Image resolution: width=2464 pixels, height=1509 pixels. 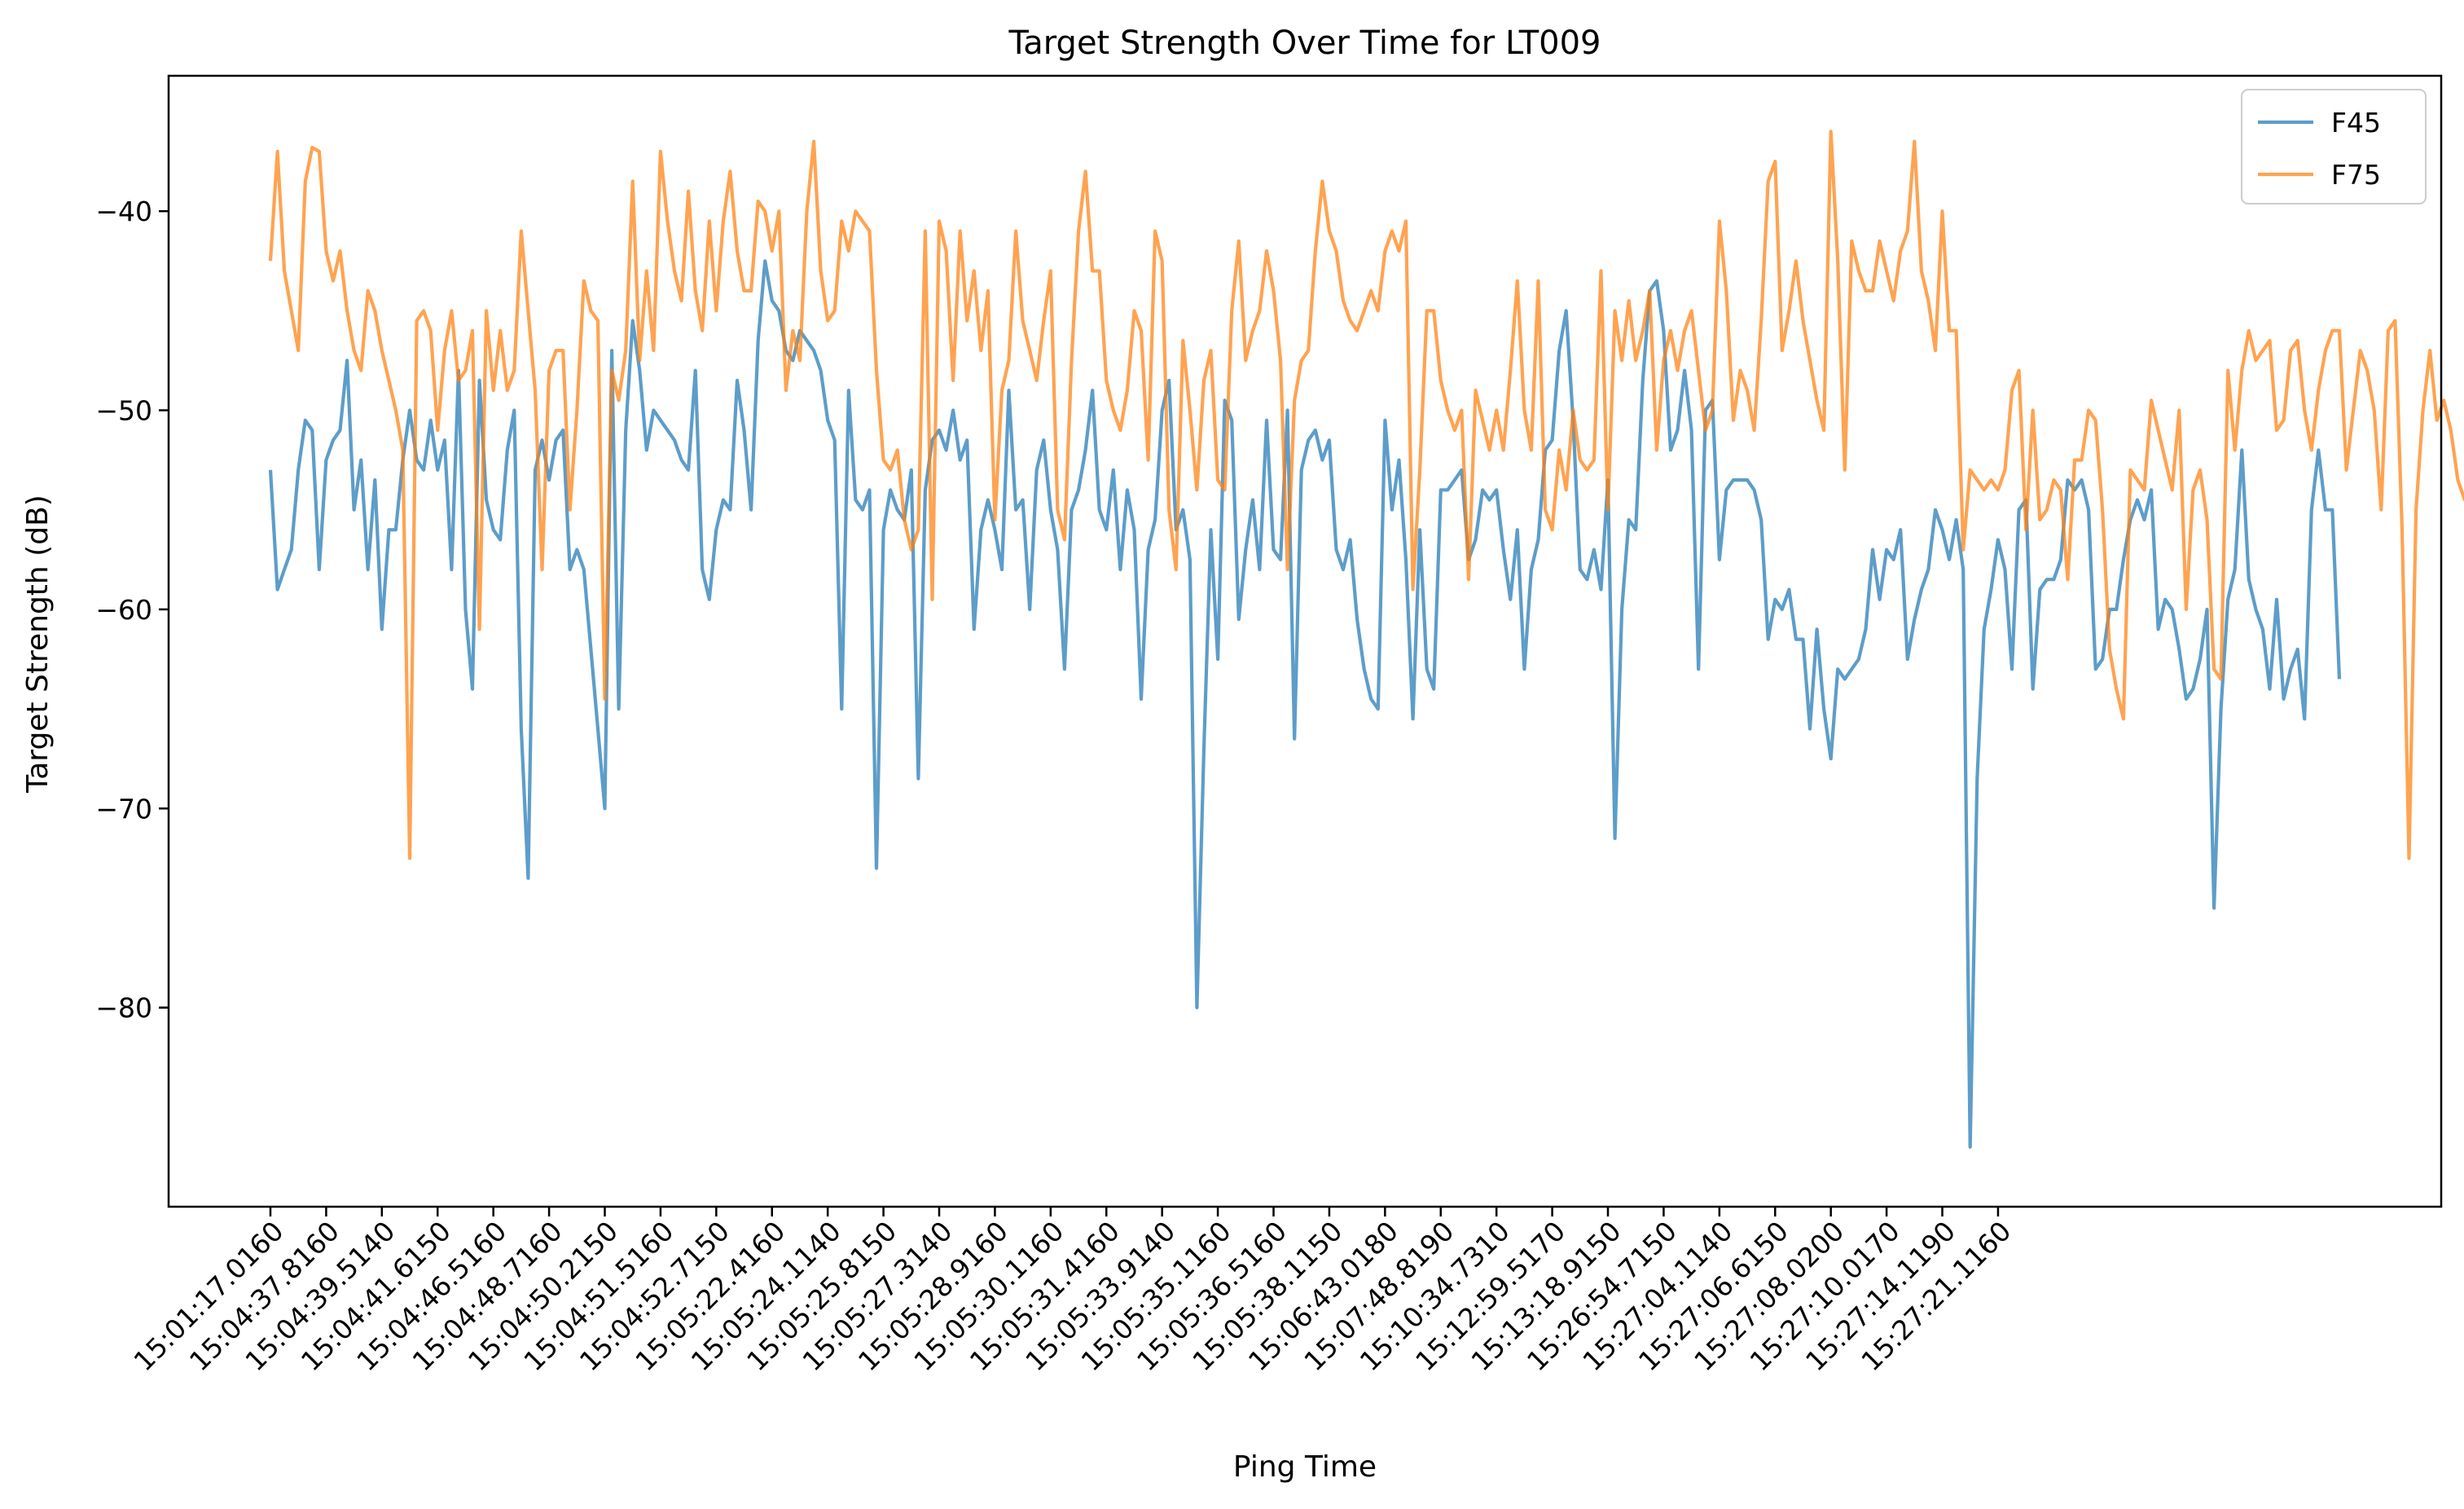 I want to click on y-tick-label: −80, so click(x=123, y=1008).